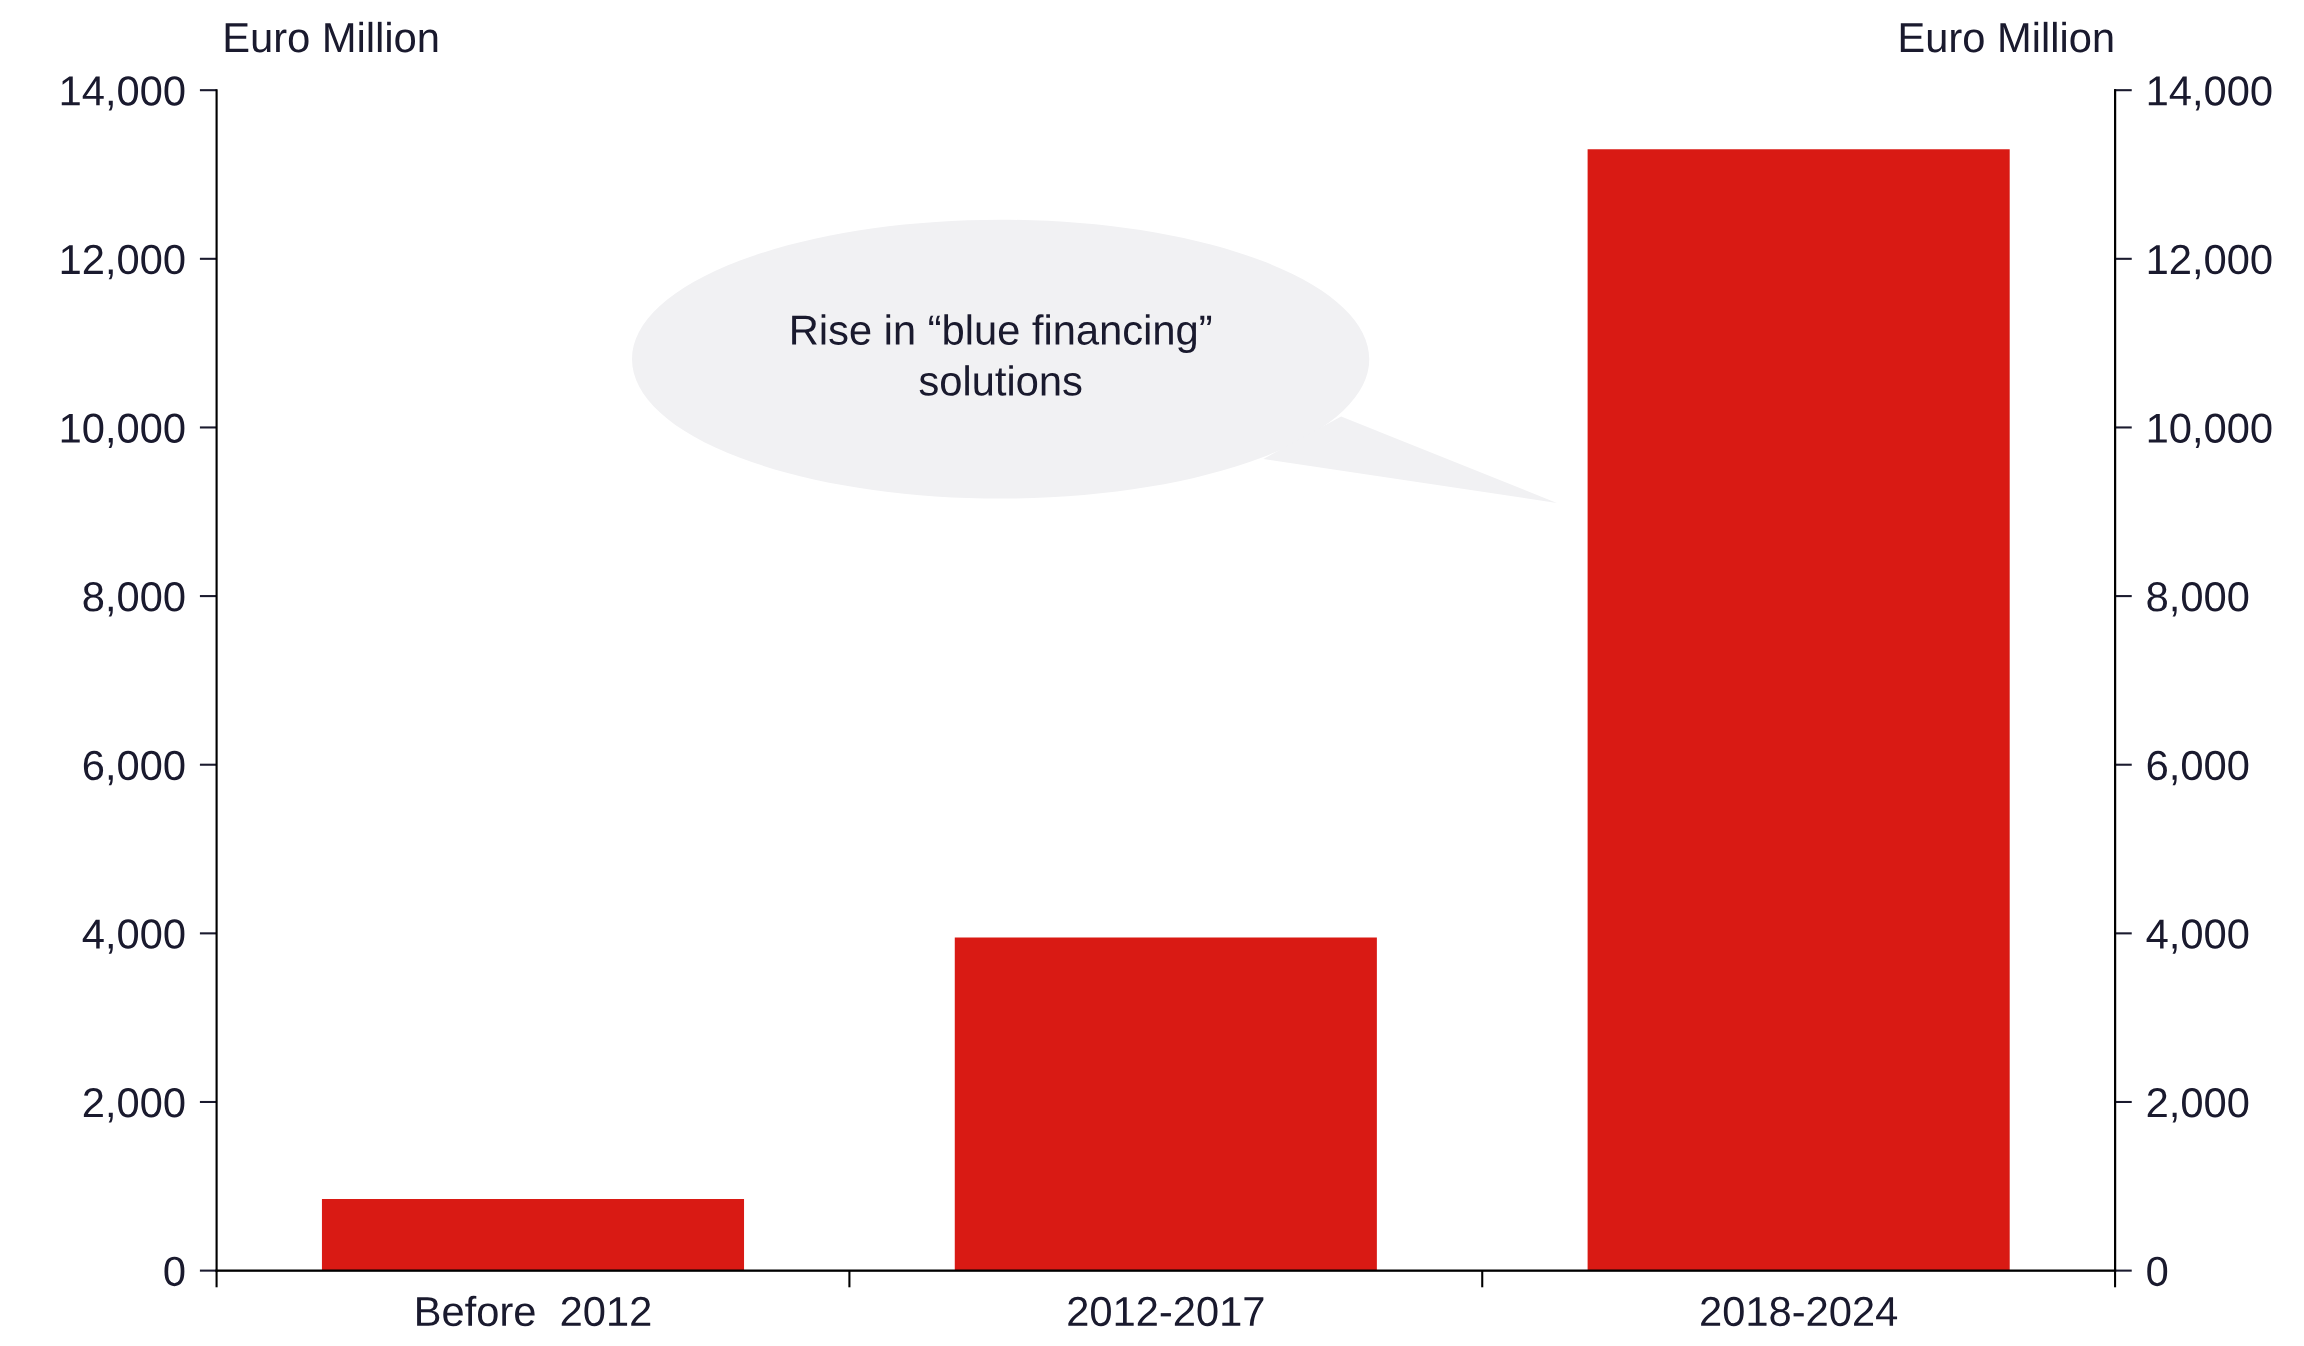 The height and width of the screenshot is (1346, 2304). I want to click on x-tick-label: Before 2012, so click(534, 1311).